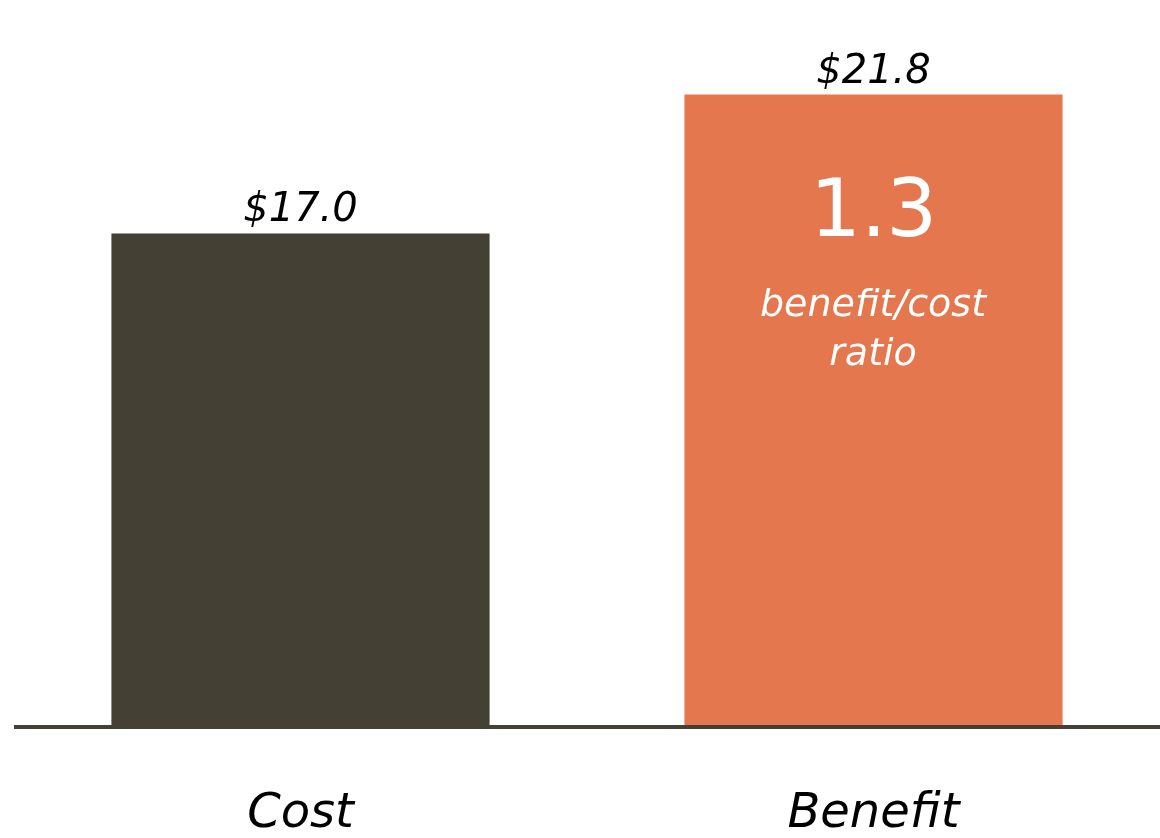  I want to click on annotation: 1.3, so click(874, 208).